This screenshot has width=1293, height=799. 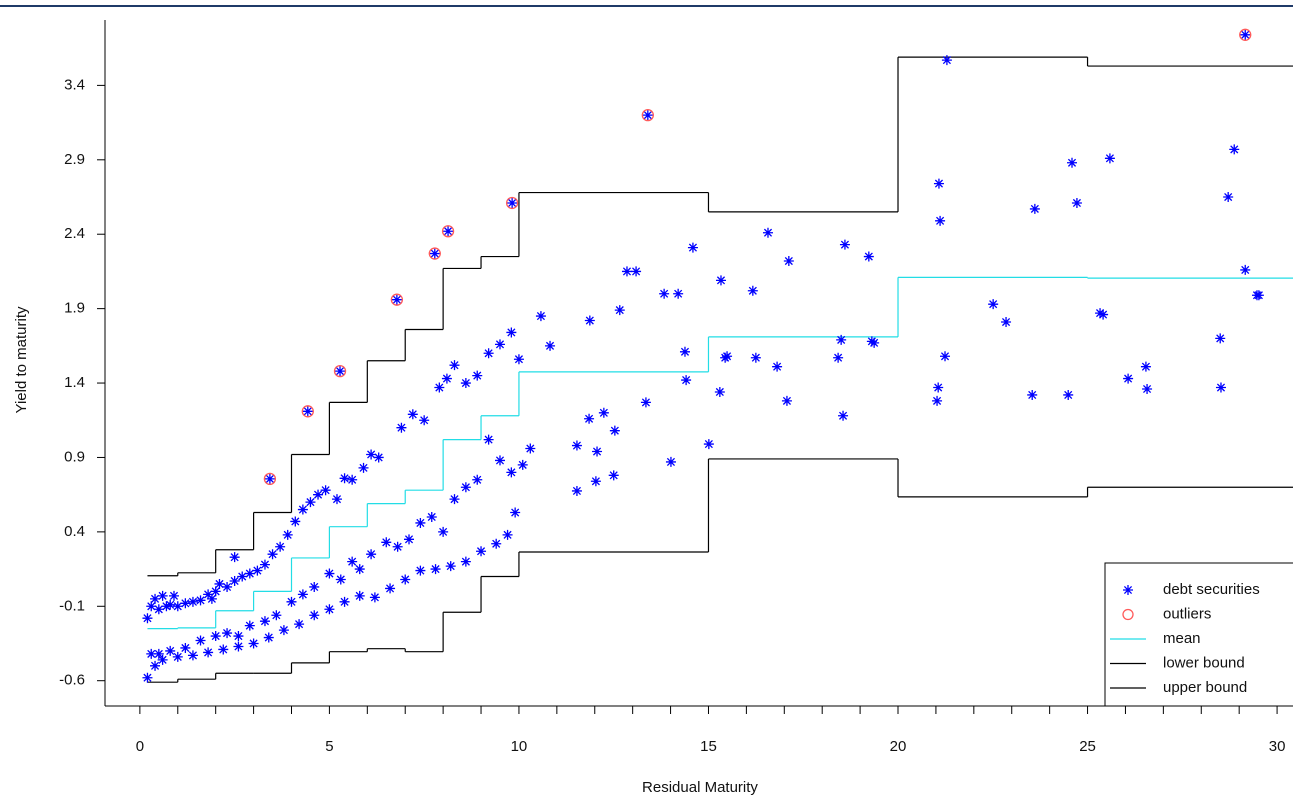 I want to click on x-tick-label: 25, so click(x=1087, y=746).